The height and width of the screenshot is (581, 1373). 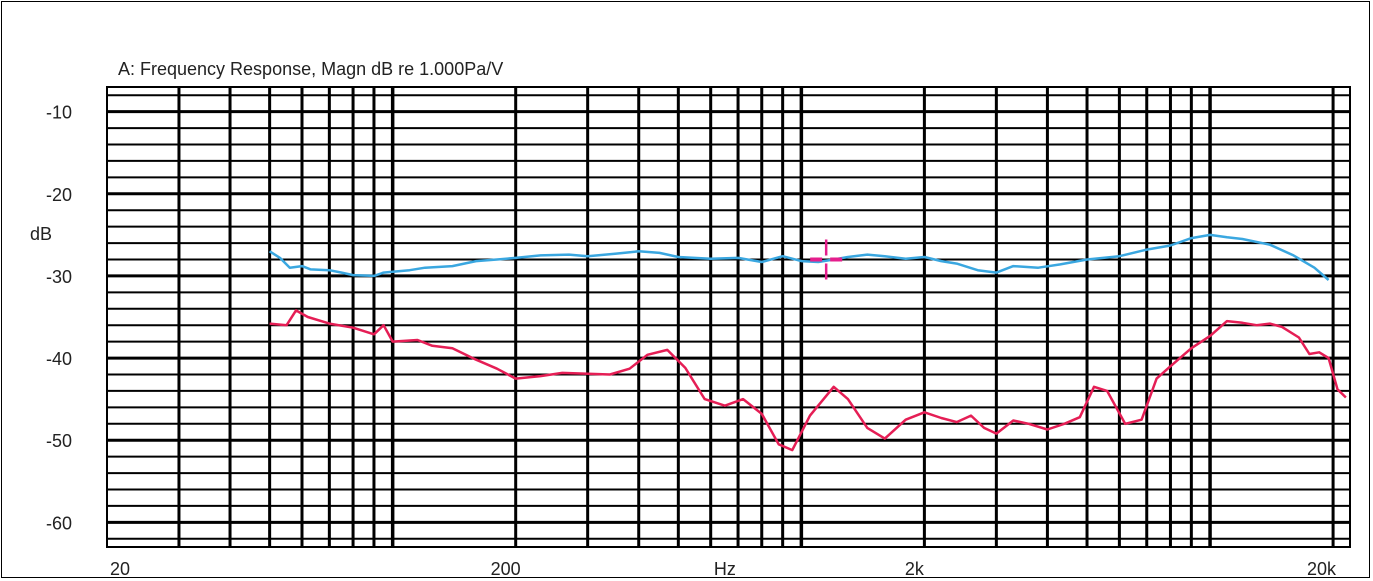 What do you see at coordinates (59, 359) in the screenshot?
I see `y-tick-label: -40` at bounding box center [59, 359].